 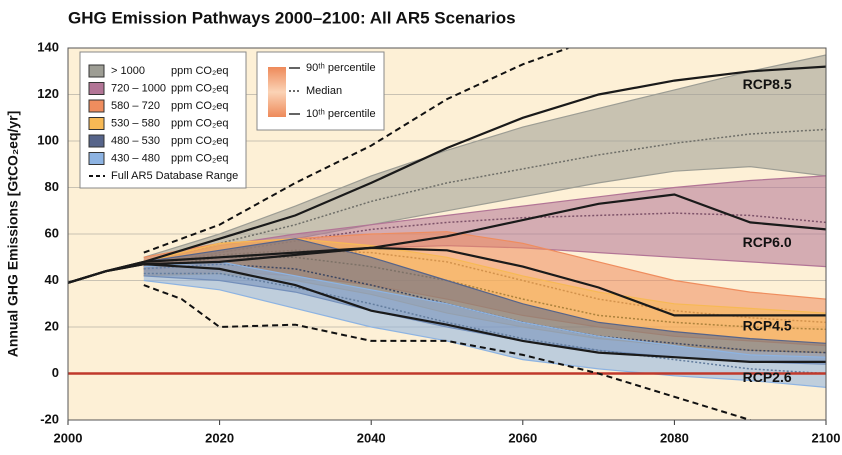 I want to click on legend-label: 720 – 1000, so click(x=138, y=88).